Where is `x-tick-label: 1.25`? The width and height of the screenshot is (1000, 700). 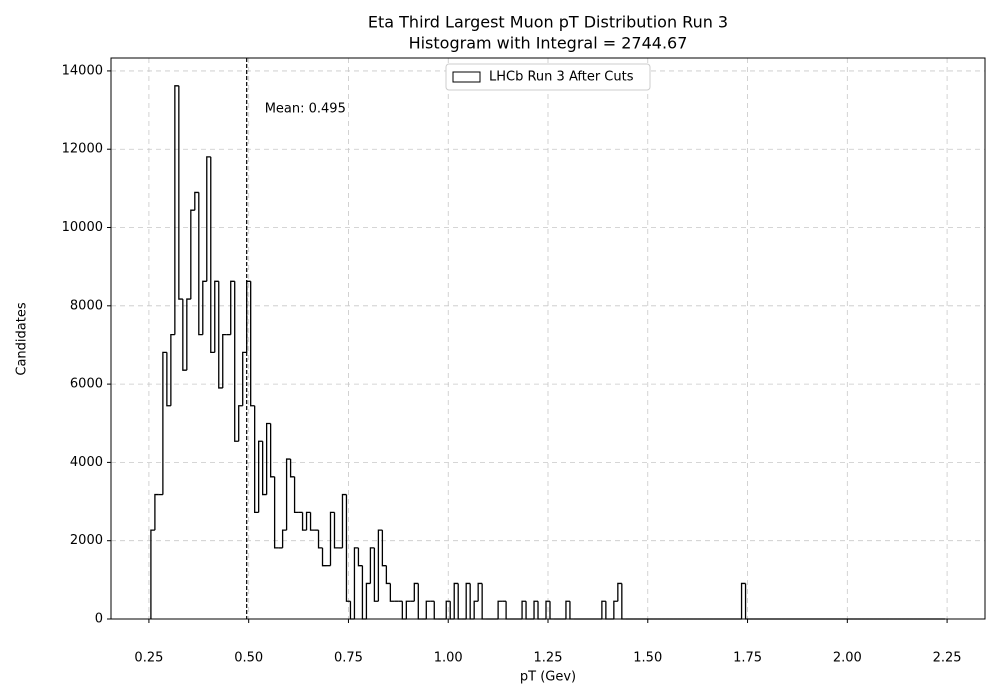
x-tick-label: 1.25 is located at coordinates (548, 658).